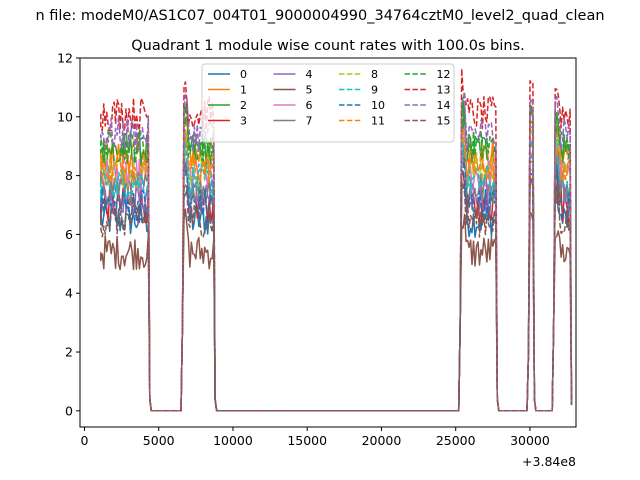 Image resolution: width=640 pixels, height=480 pixels. I want to click on legend-label-1: 1, so click(243, 90).